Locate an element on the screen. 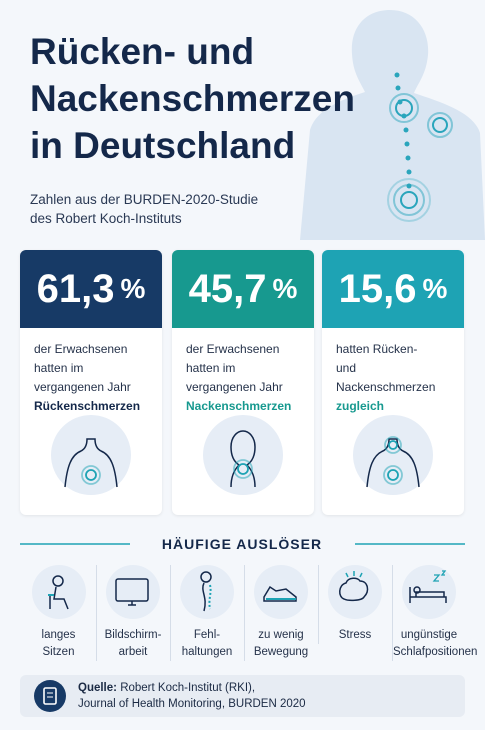 The width and height of the screenshot is (485, 730). stat-highlight: Nackenschmerzen is located at coordinates (239, 406).